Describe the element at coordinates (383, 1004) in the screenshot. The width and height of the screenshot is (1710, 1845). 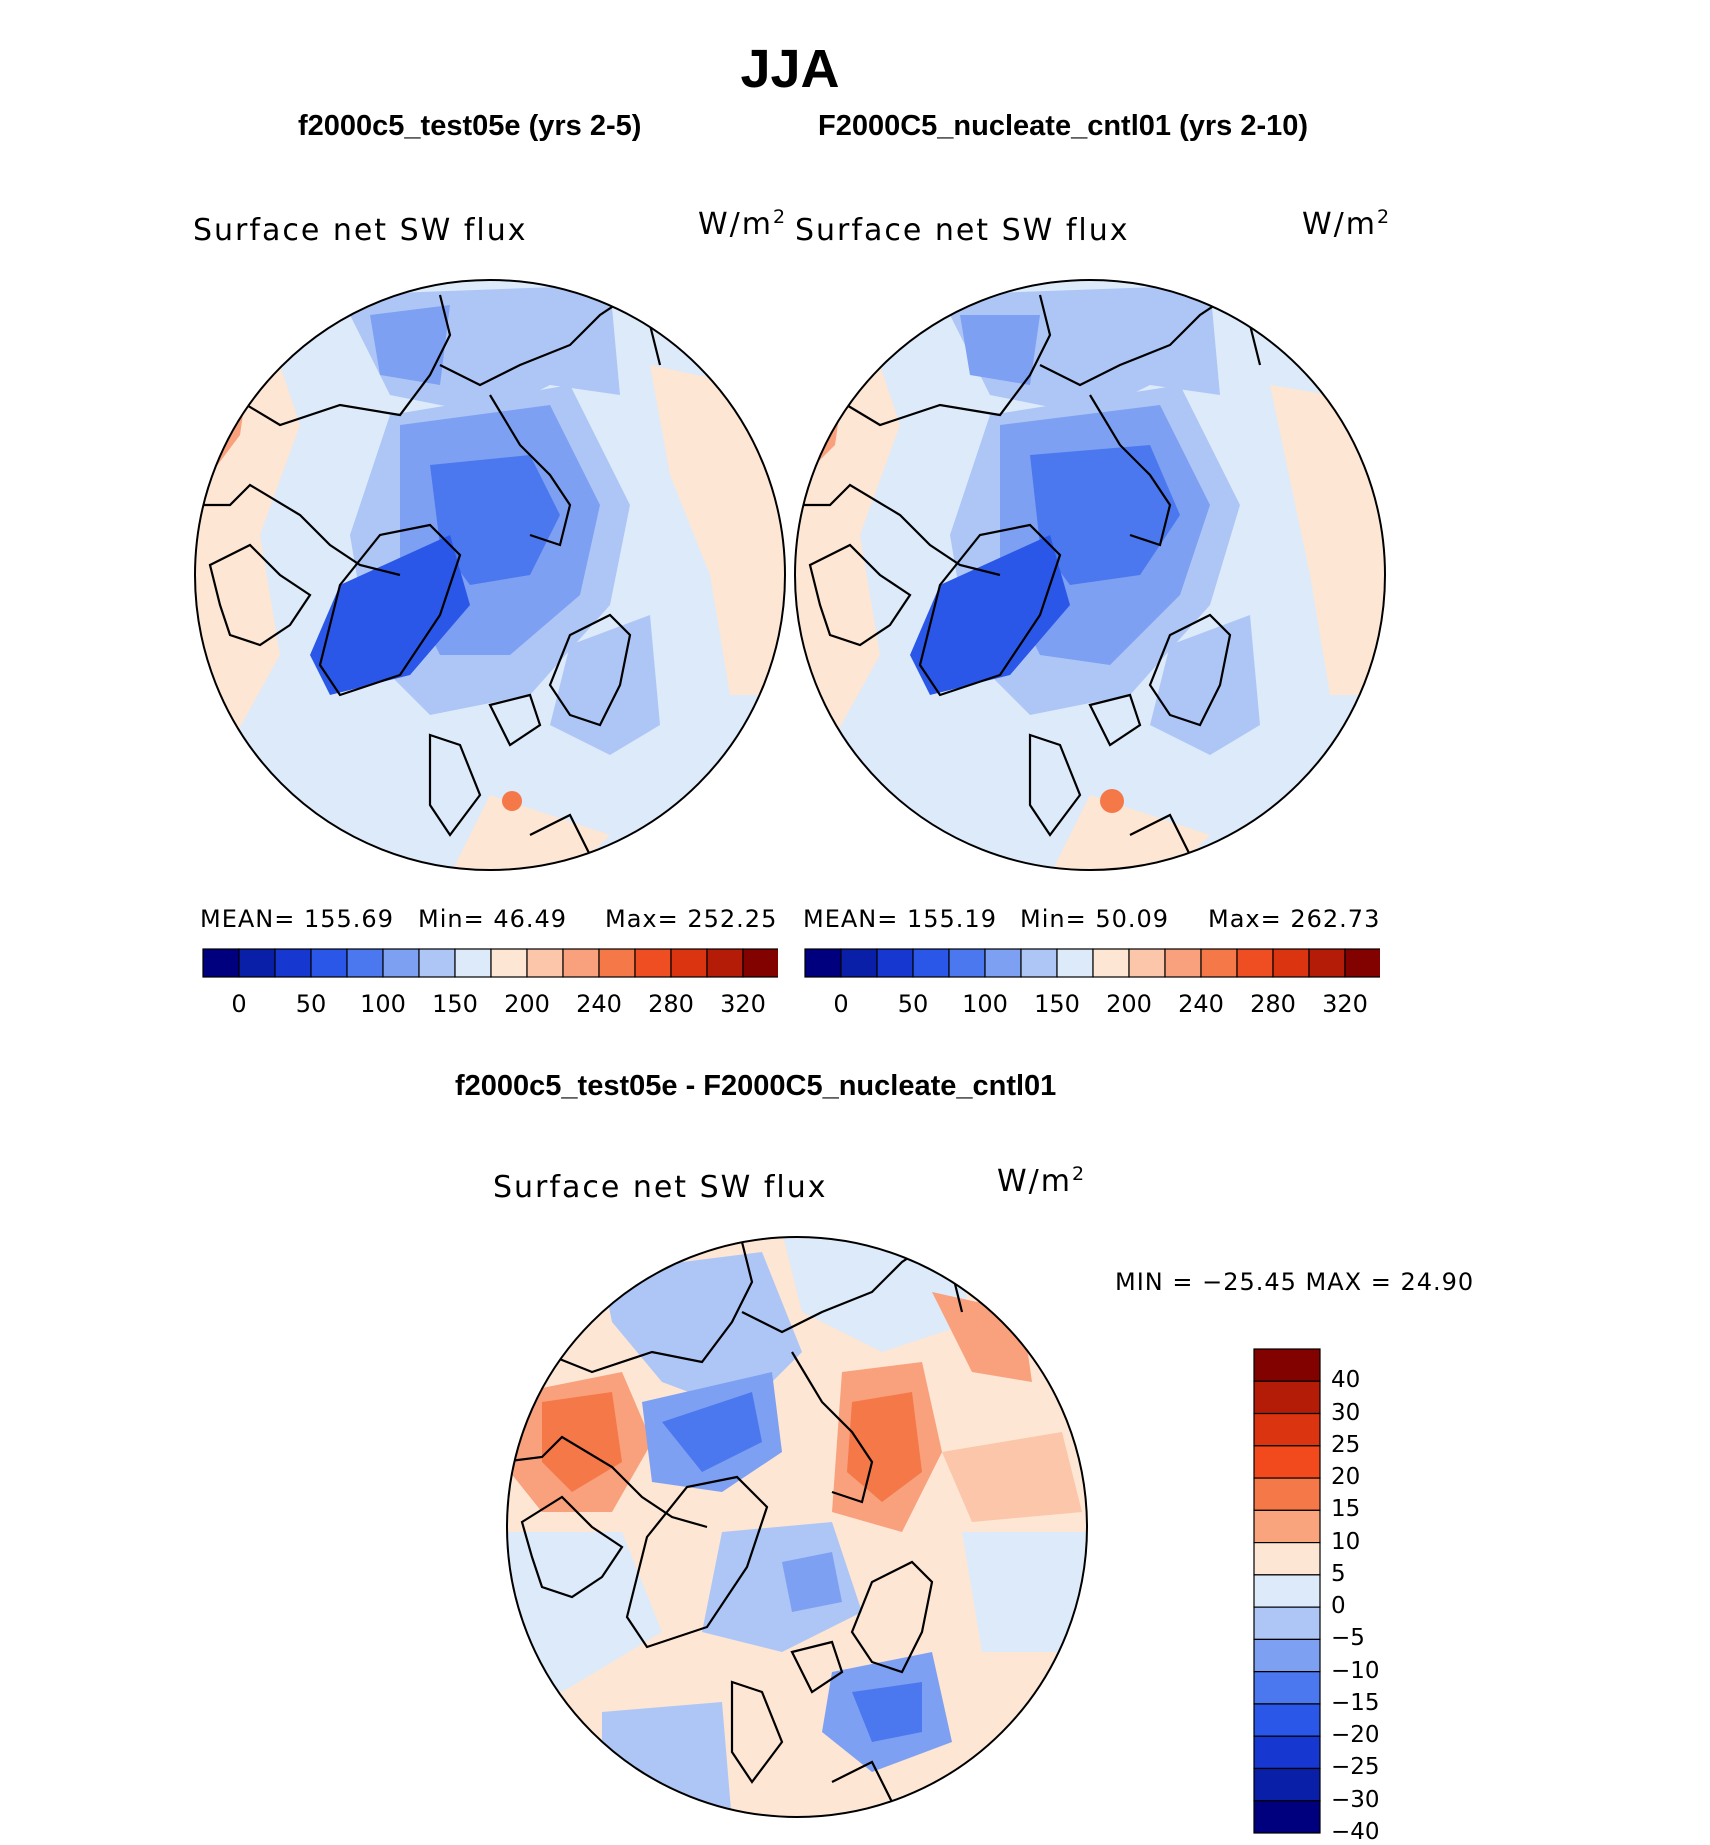
I see `panel-a-colorbar-tick-label: 100` at that location.